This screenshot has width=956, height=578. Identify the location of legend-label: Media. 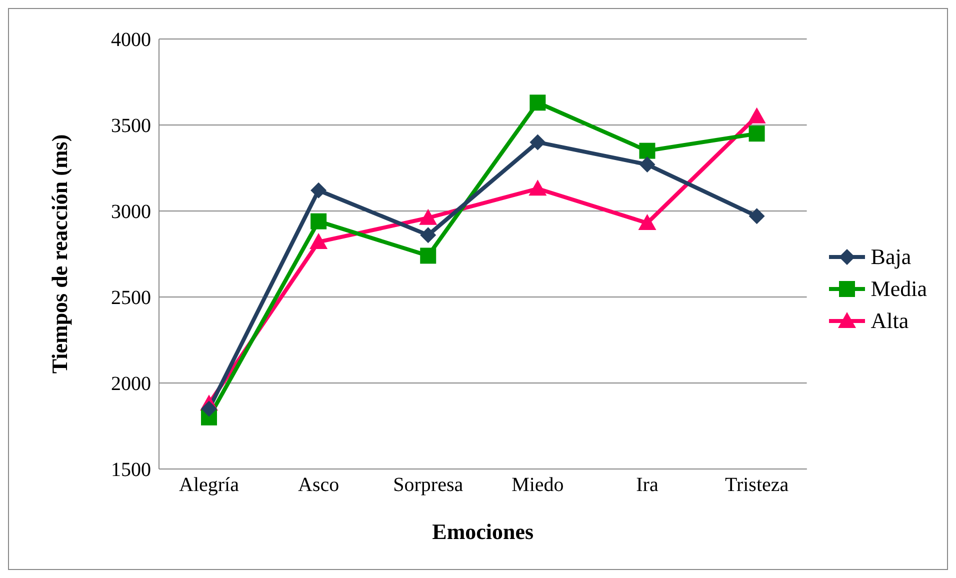
(898, 289).